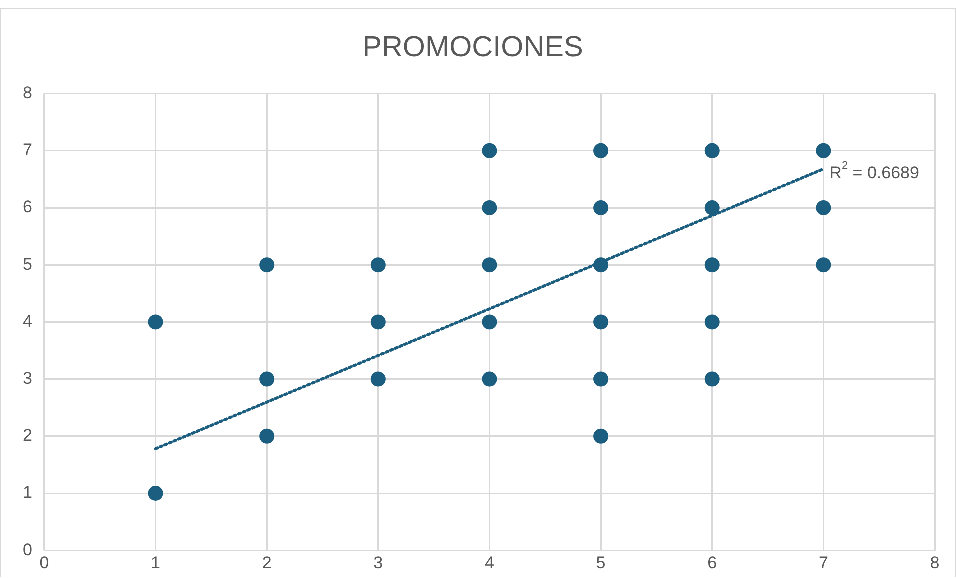 This screenshot has height=578, width=956. Describe the element at coordinates (823, 562) in the screenshot. I see `x-tick-label: 7` at that location.